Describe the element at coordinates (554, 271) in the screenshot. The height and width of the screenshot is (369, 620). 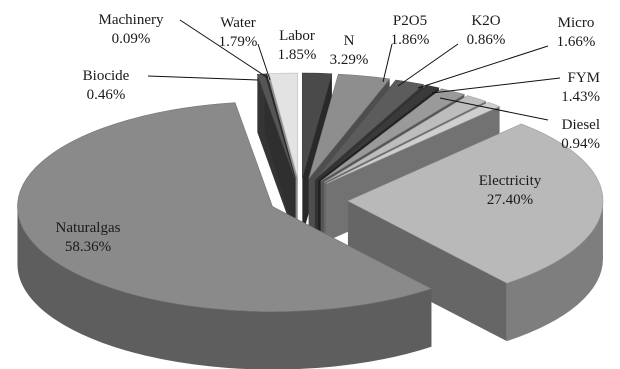
I see `pie-slice-side-electricity` at that location.